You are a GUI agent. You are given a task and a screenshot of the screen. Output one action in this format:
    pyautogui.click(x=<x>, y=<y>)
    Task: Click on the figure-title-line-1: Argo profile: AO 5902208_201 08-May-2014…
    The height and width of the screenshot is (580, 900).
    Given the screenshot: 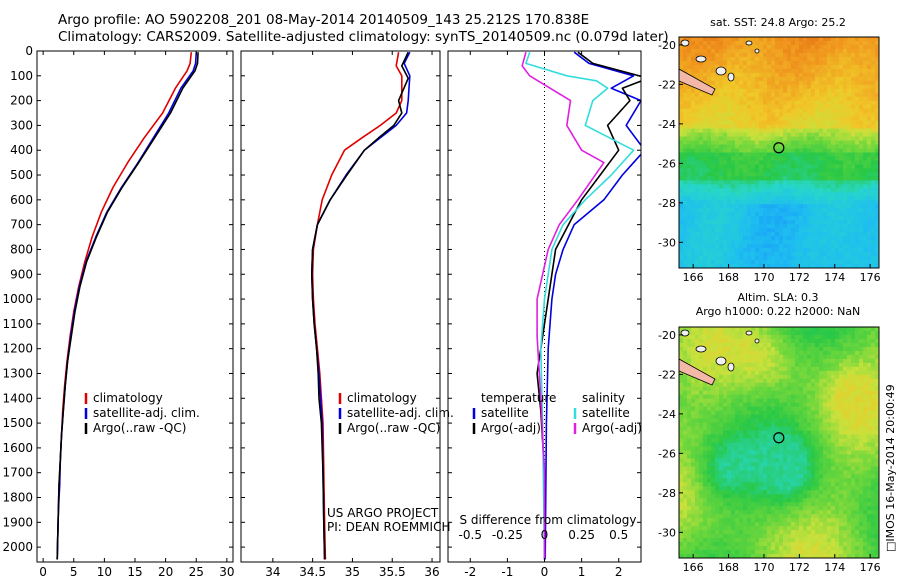 What is the action you would take?
    pyautogui.click(x=324, y=20)
    